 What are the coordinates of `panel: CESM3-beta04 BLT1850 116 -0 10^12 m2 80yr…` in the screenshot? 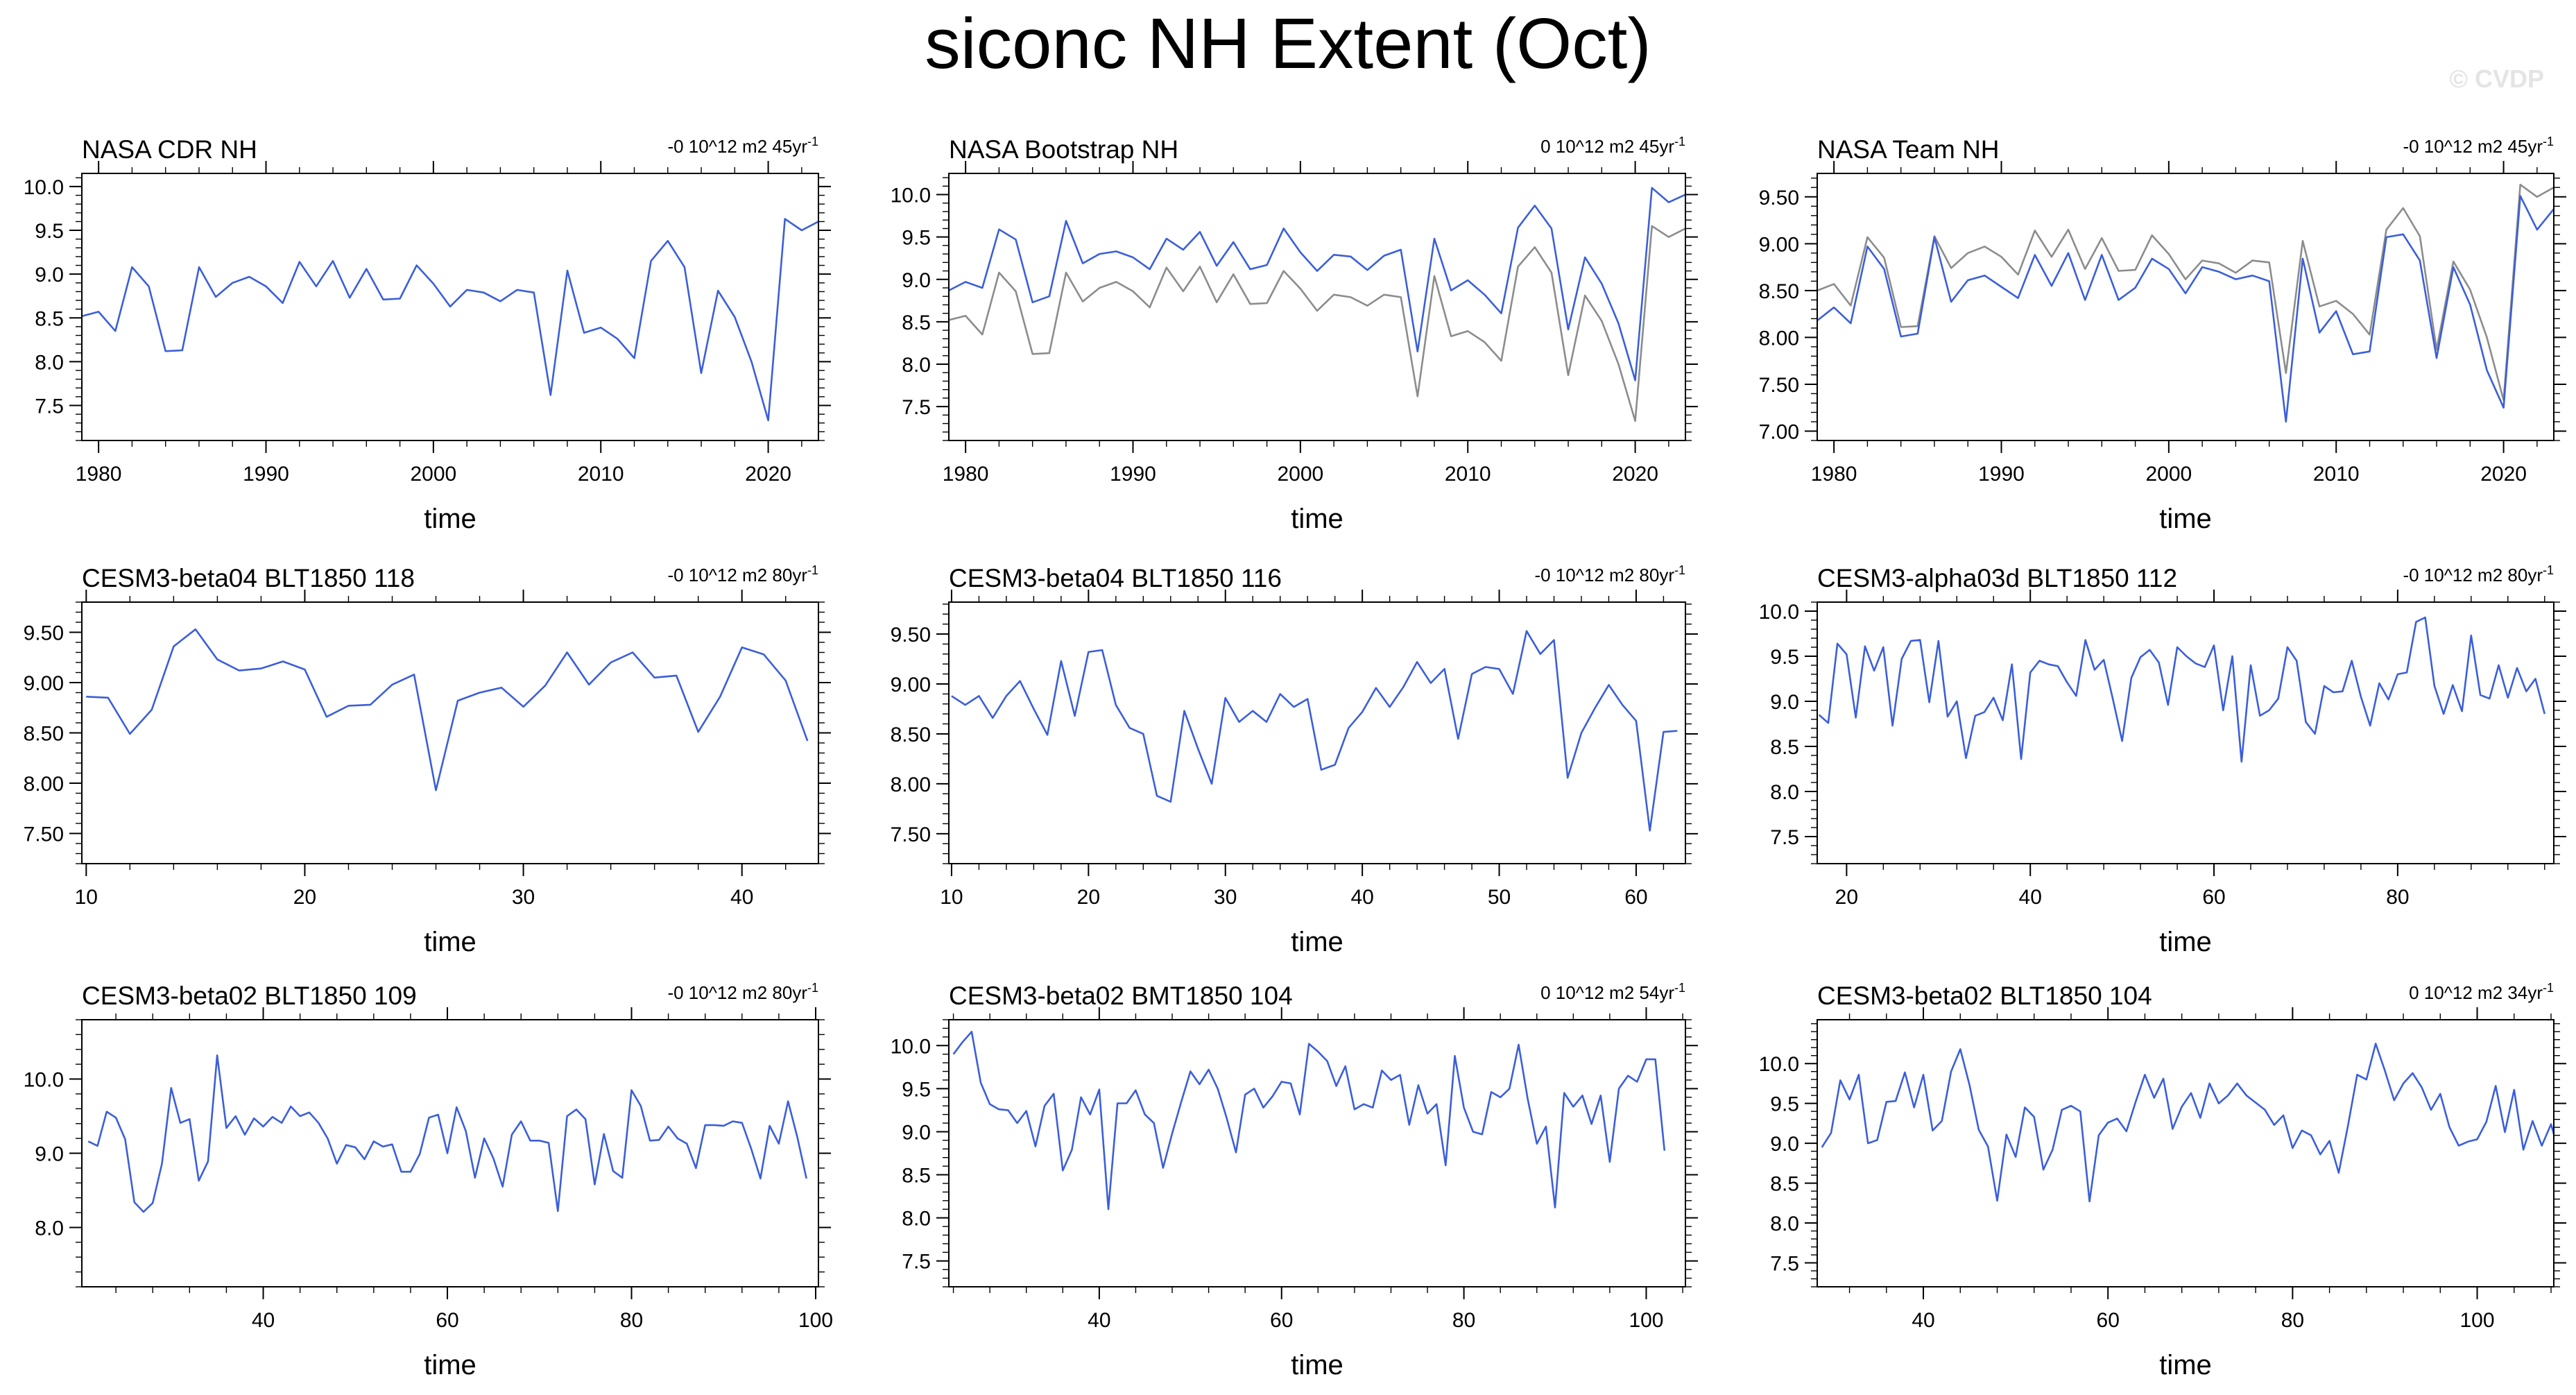 It's located at (1294, 760).